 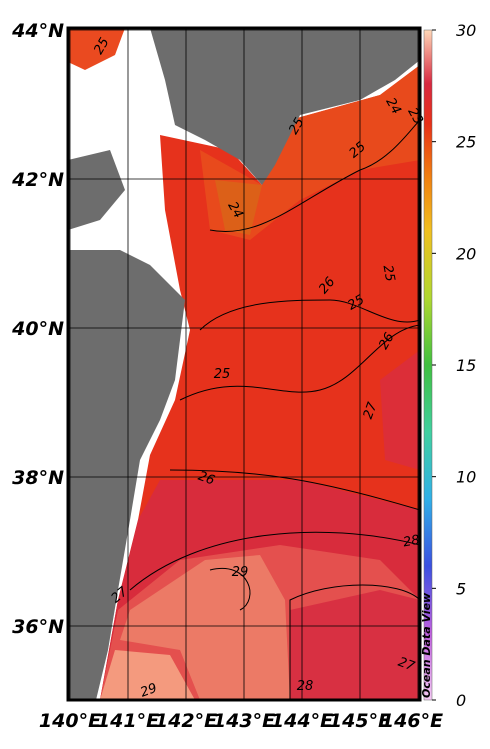 What do you see at coordinates (466, 30) in the screenshot?
I see `colorbar-tick-label: 30` at bounding box center [466, 30].